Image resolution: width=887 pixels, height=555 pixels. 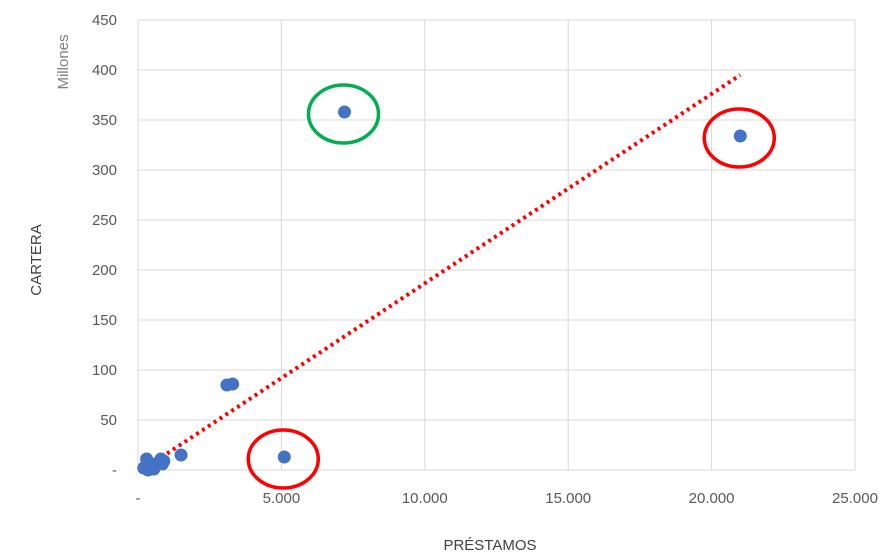 What do you see at coordinates (108, 420) in the screenshot?
I see `y-tick-label: 50` at bounding box center [108, 420].